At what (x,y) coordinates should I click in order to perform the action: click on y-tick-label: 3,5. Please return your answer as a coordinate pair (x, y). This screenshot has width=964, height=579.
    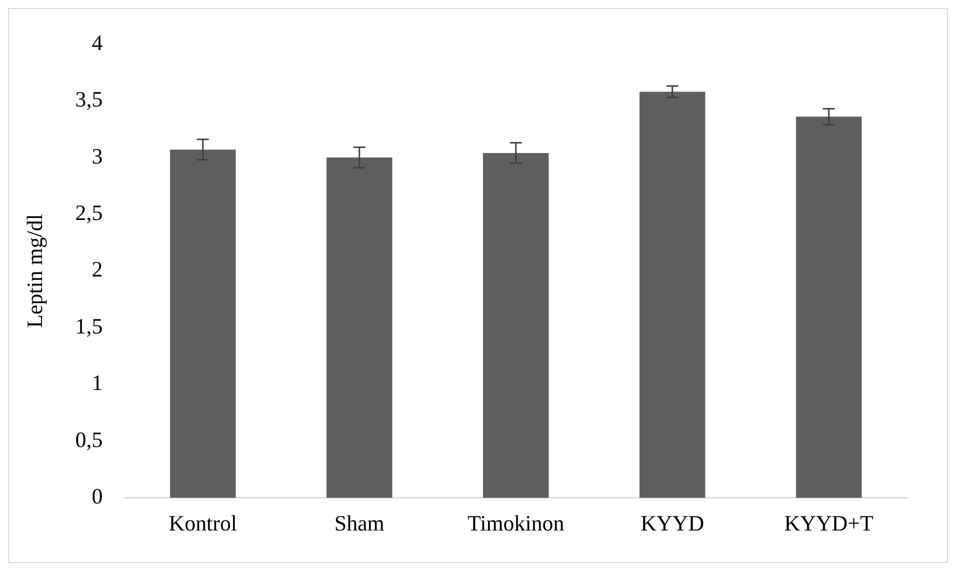
    Looking at the image, I should click on (89, 99).